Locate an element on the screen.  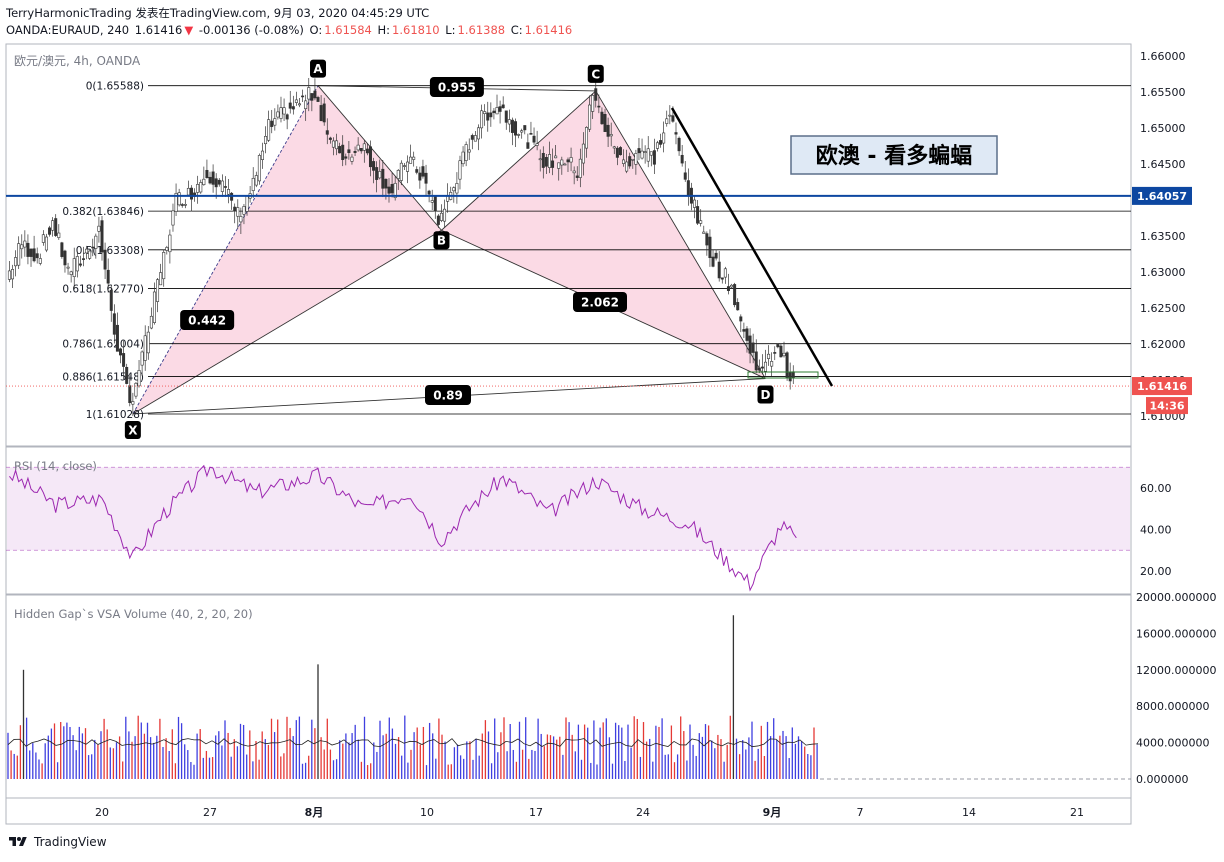
open-value: 1.61584 is located at coordinates (348, 30).